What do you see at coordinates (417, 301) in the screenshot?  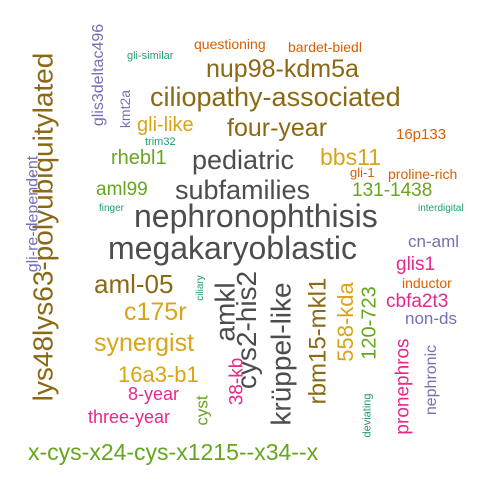 I see `word-cbfa2t3: cbfa2t3` at bounding box center [417, 301].